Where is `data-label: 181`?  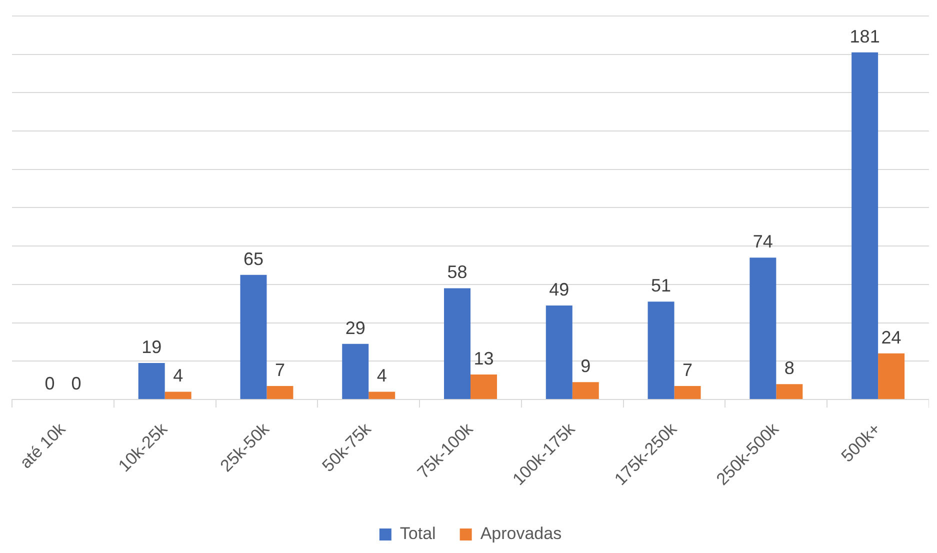 data-label: 181 is located at coordinates (865, 36).